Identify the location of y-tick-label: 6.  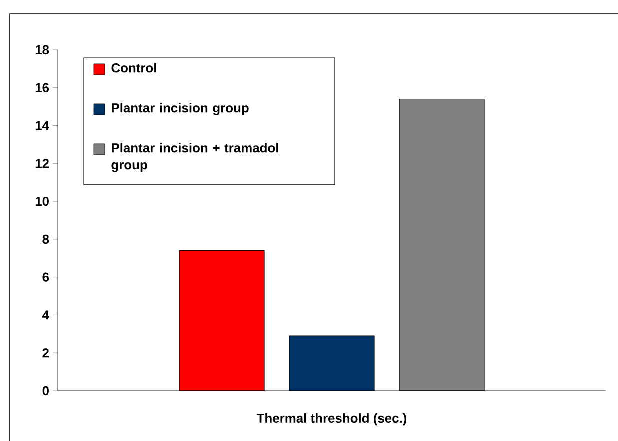
(46, 277).